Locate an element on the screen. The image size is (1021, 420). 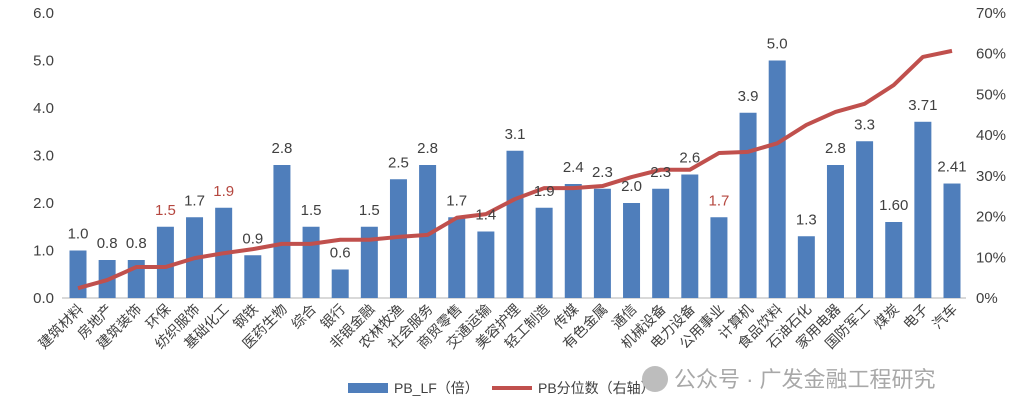
bar-data-label: 2.41 is located at coordinates (951, 167).